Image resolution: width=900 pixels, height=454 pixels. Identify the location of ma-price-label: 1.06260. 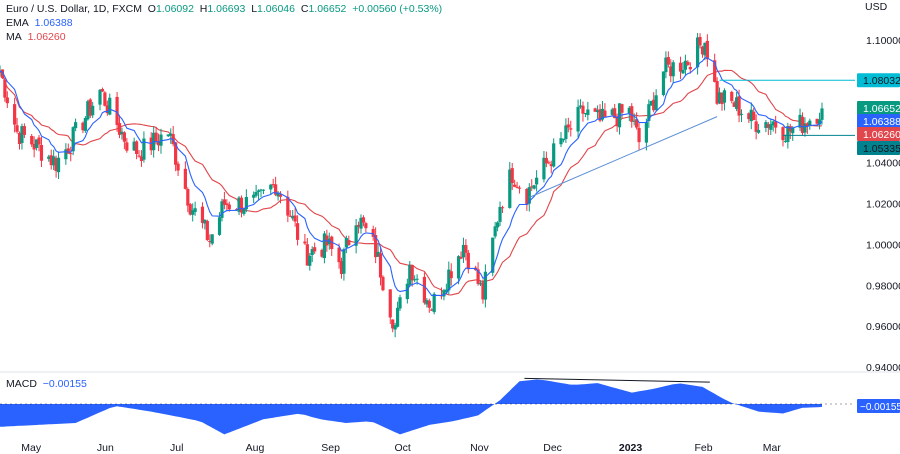
(881, 135).